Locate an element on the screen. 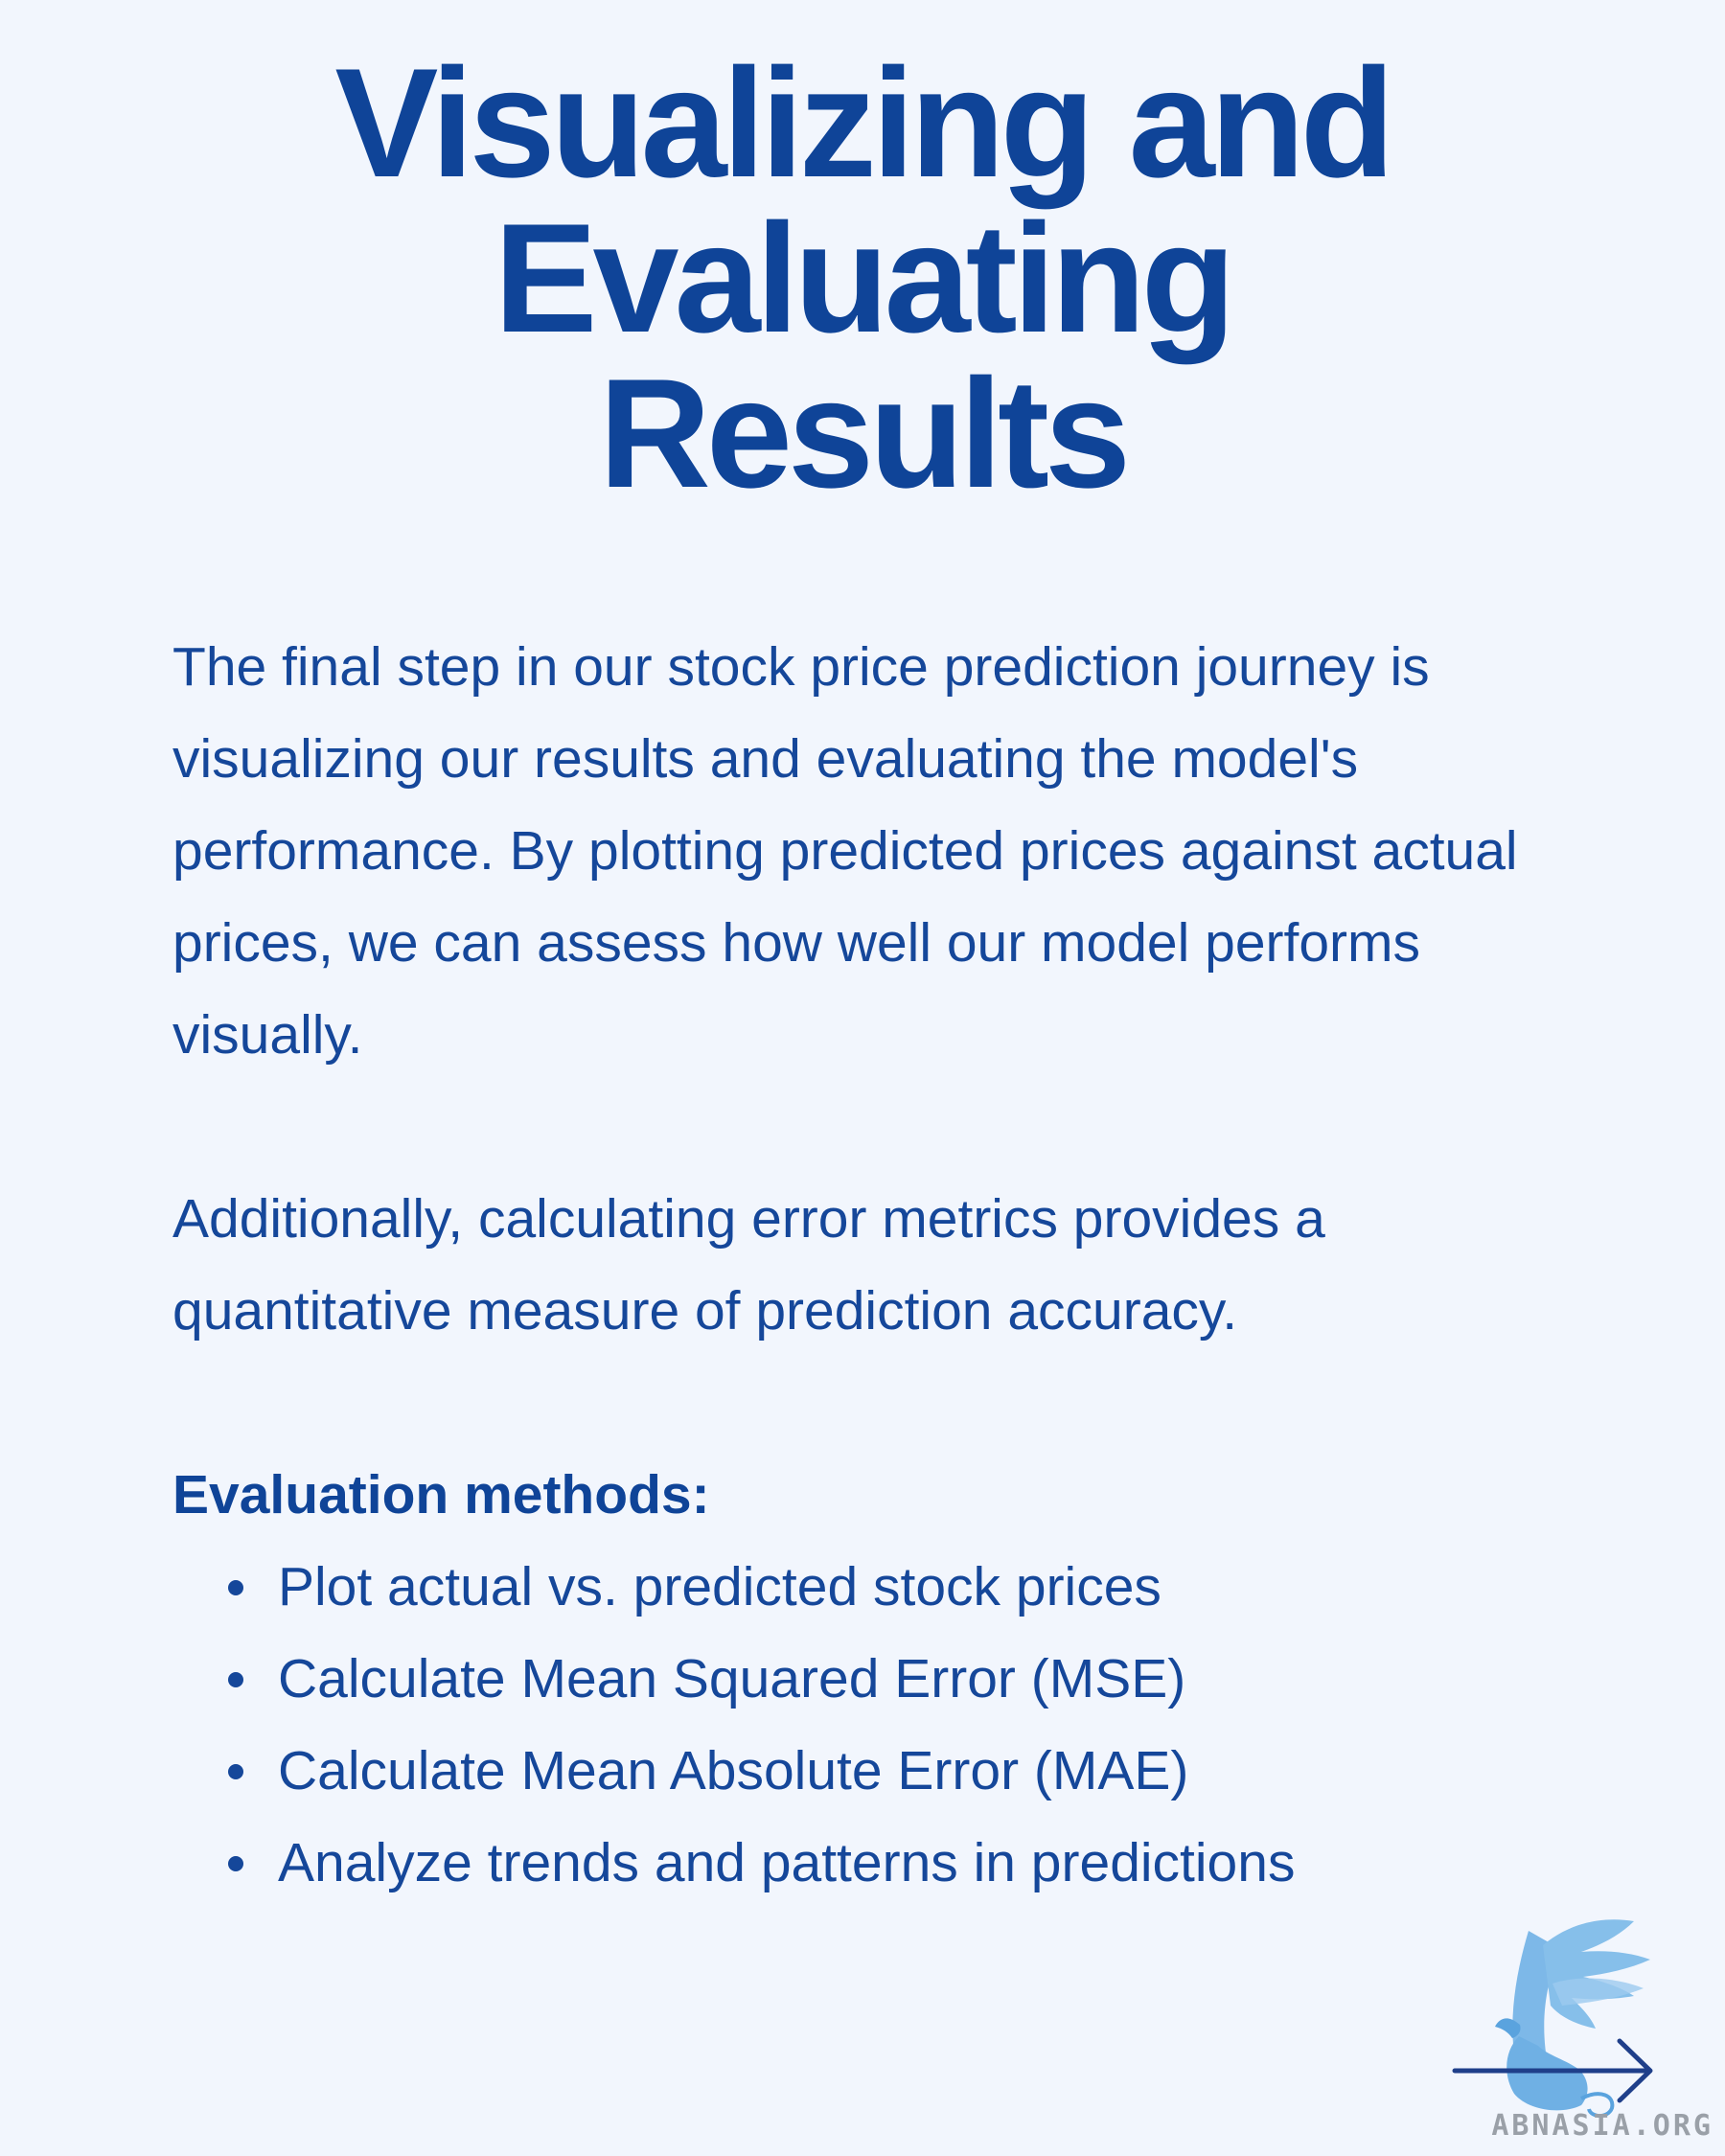 The height and width of the screenshot is (2156, 1725). title-line-2: Evaluating is located at coordinates (864, 278).